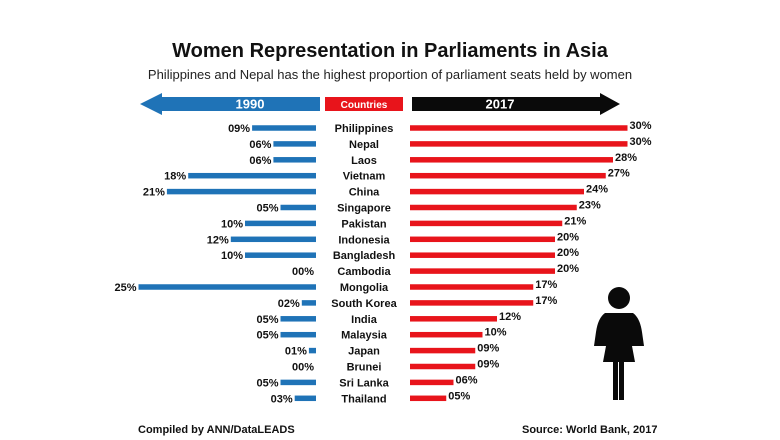 Image resolution: width=780 pixels, height=440 pixels. What do you see at coordinates (364, 193) in the screenshot?
I see `country-label-china: China` at bounding box center [364, 193].